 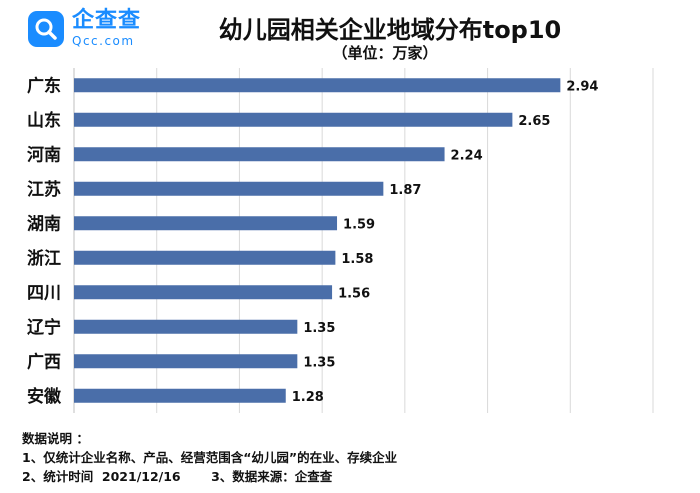 What do you see at coordinates (359, 224) in the screenshot?
I see `value-label: 1.59` at bounding box center [359, 224].